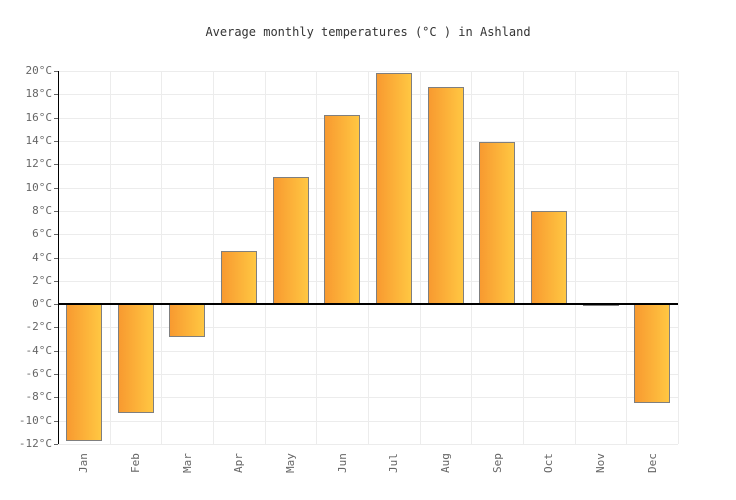  I want to click on y-axis-tick-label: -4°C, so click(39, 350).